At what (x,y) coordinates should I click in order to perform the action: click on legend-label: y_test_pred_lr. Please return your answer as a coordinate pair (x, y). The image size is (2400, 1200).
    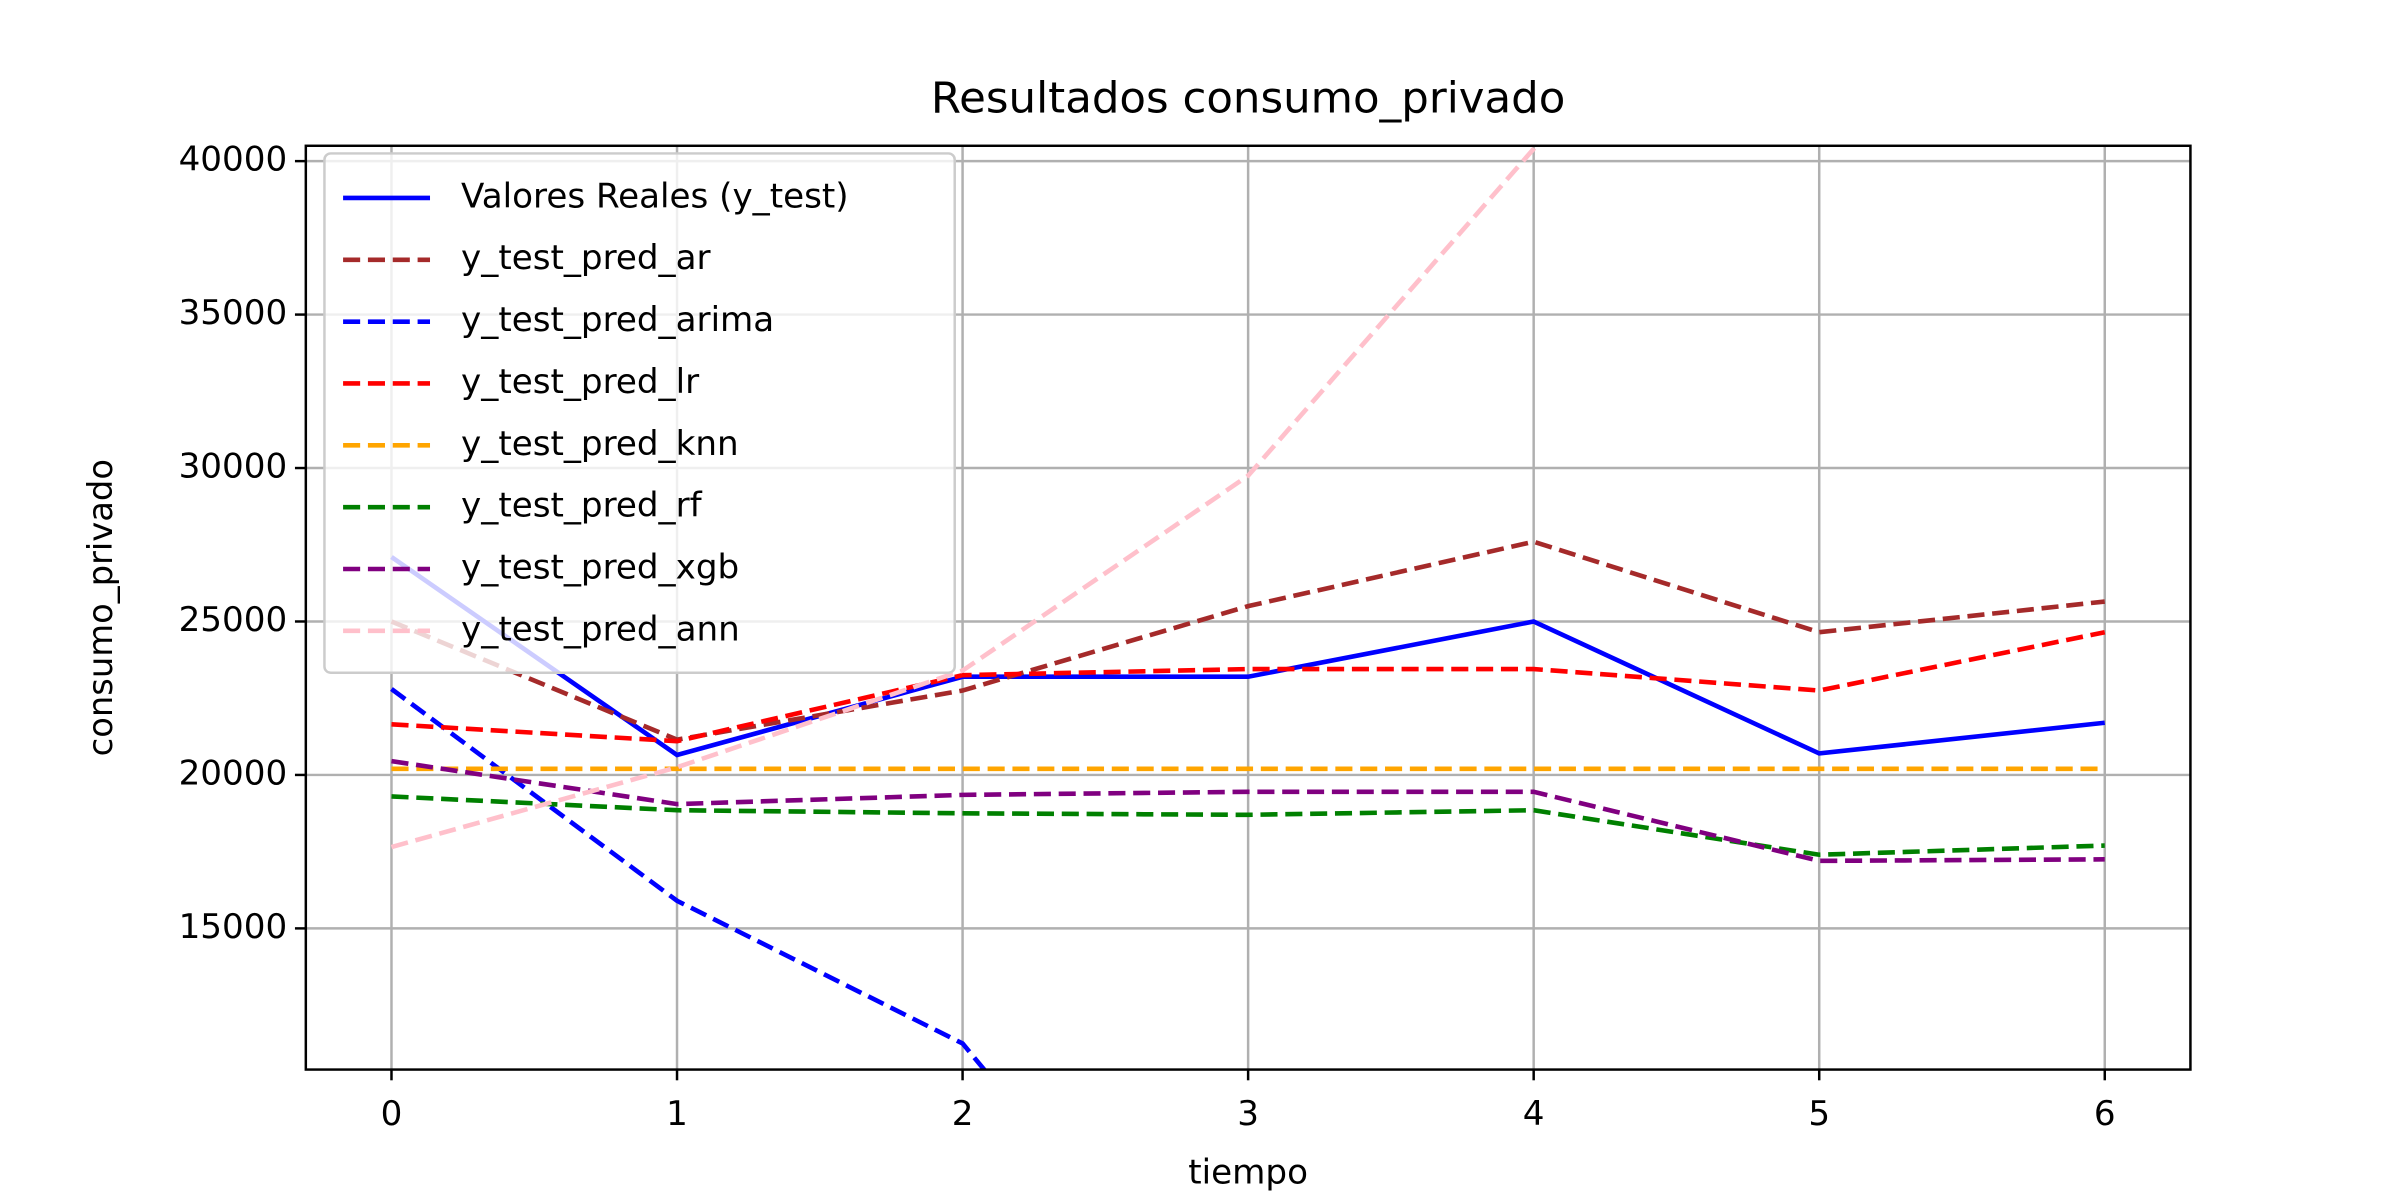
    Looking at the image, I should click on (580, 382).